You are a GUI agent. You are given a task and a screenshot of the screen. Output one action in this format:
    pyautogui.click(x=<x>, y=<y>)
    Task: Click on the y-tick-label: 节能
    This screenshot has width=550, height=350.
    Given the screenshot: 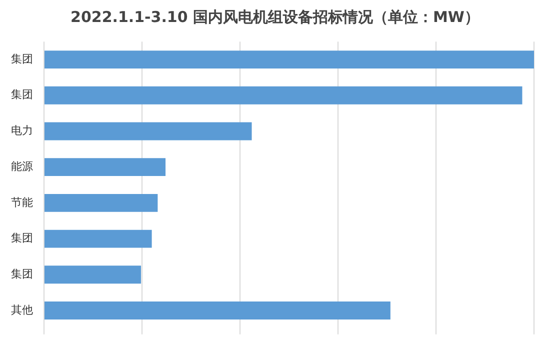 What is the action you would take?
    pyautogui.click(x=22, y=202)
    